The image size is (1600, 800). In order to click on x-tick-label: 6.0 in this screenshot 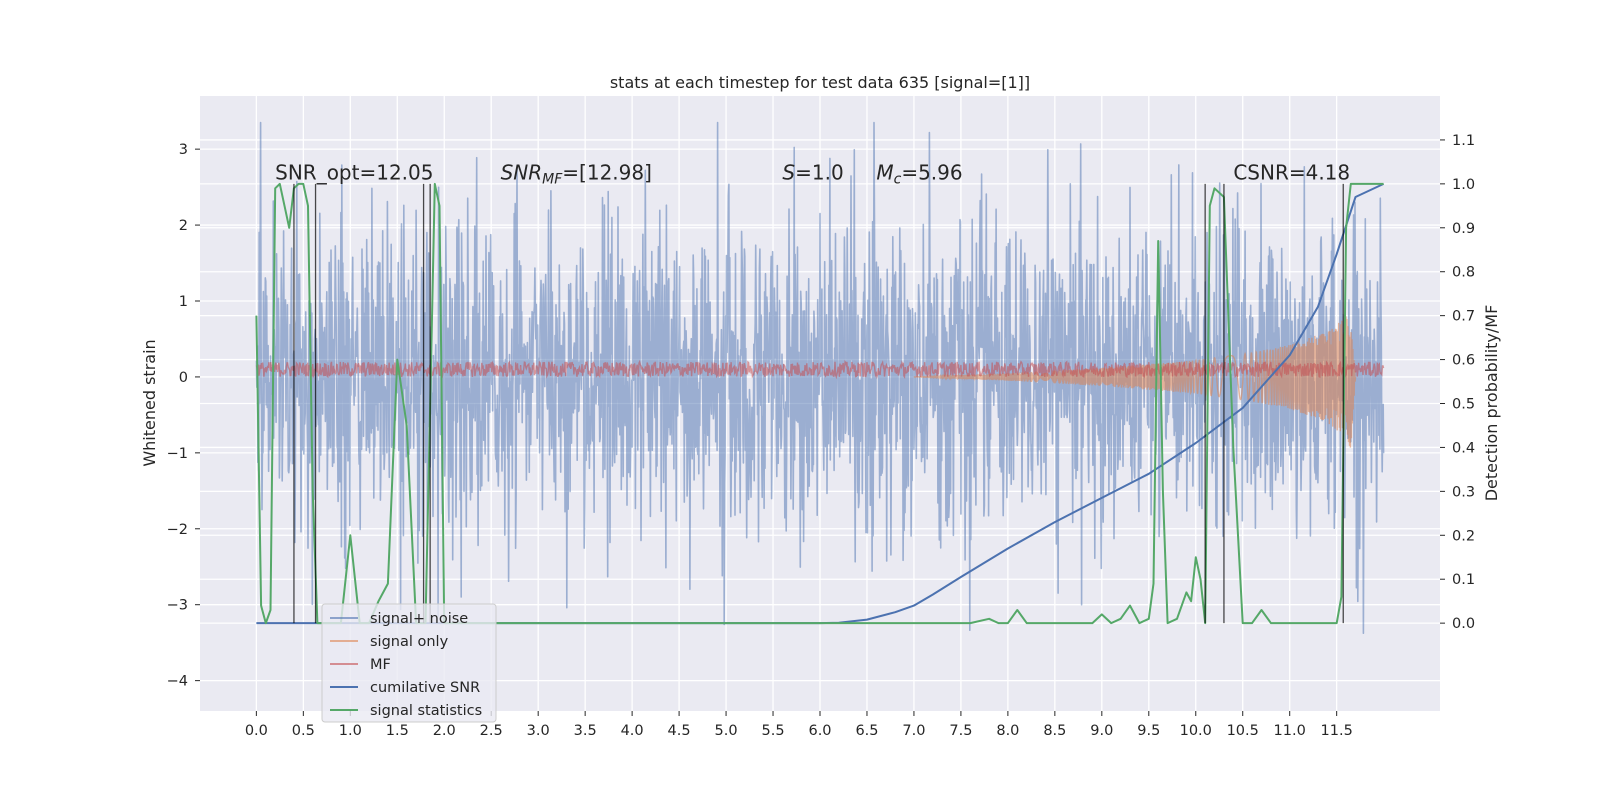, I will do `click(819, 731)`.